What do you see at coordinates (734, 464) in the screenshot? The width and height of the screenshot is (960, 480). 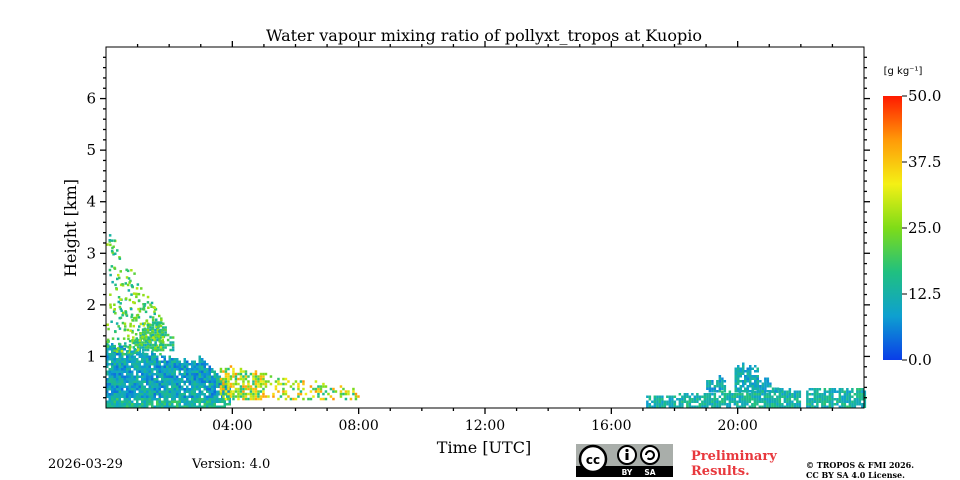 I see `preliminary-notice: Preliminary Results.` at bounding box center [734, 464].